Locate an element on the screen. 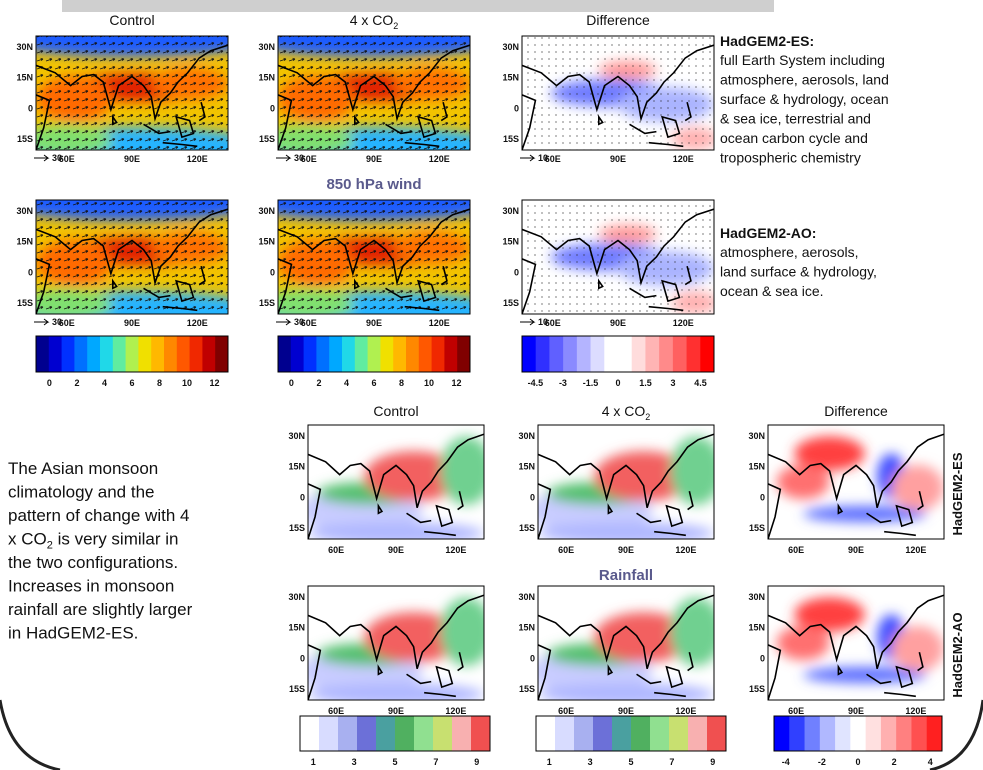 This screenshot has width=983, height=770. panel-title-sub: 2 is located at coordinates (395, 26).